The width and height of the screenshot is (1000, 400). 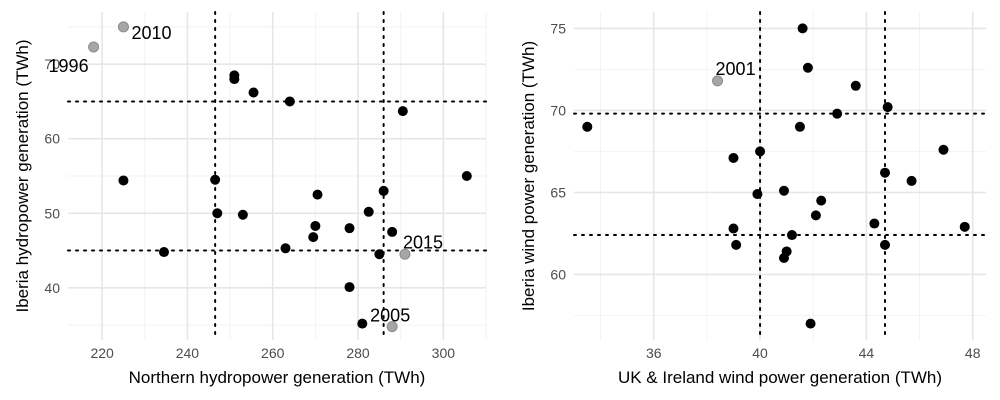 What do you see at coordinates (736, 69) in the screenshot?
I see `year-annotation: 2001` at bounding box center [736, 69].